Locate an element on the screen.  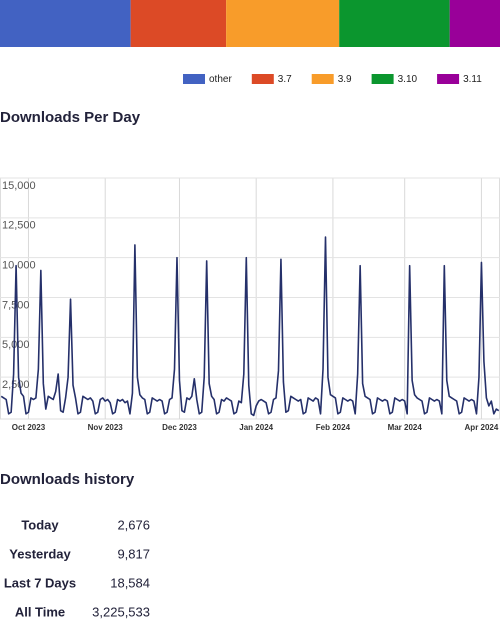
row-label: Today is located at coordinates (40, 524).